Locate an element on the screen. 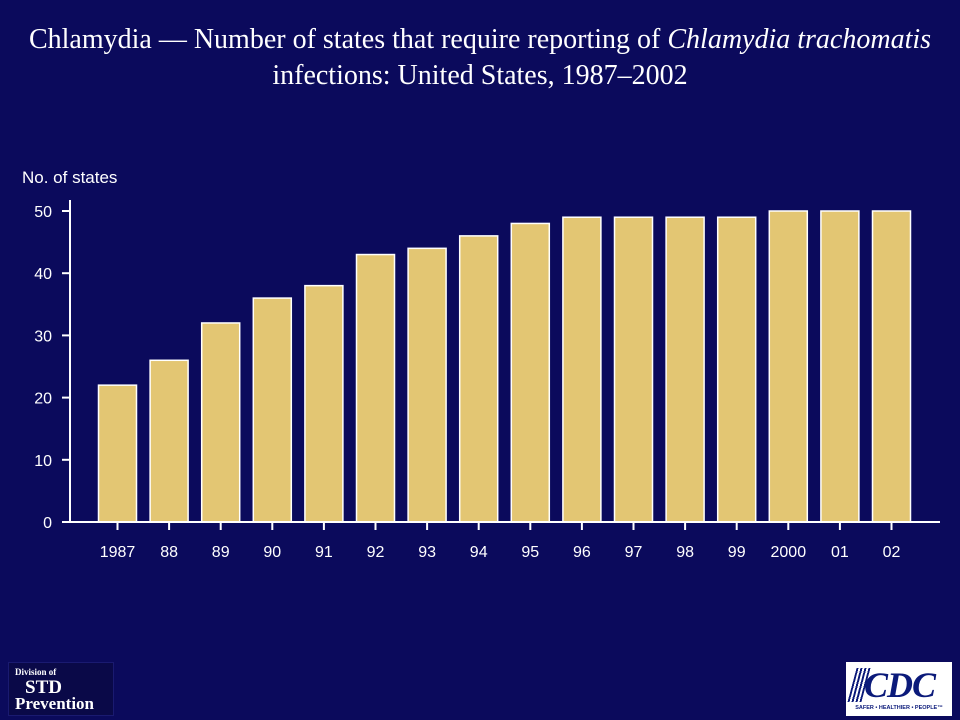 This screenshot has width=960, height=720. title-italic-species: Chlamydia trachomatis is located at coordinates (799, 39).